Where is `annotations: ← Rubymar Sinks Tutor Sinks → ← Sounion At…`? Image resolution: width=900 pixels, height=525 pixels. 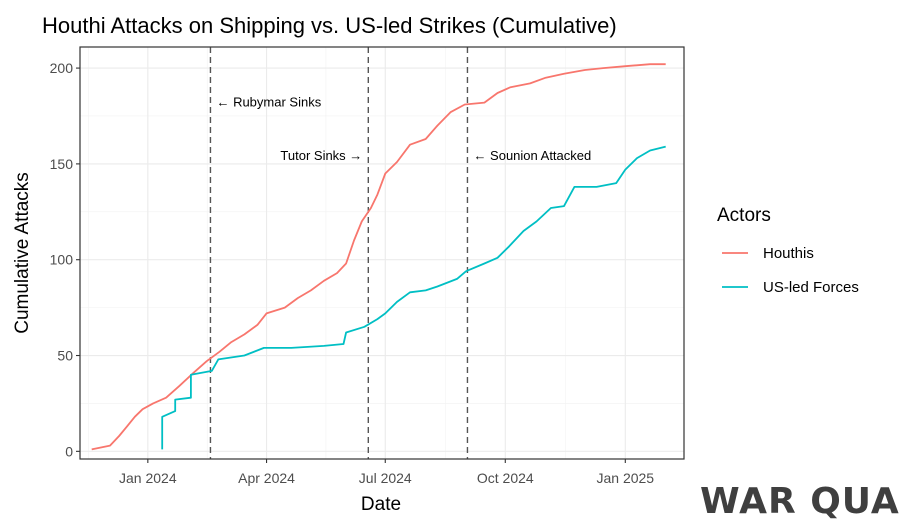
annotations: ← Rubymar Sinks Tutor Sinks → ← Sounion At… is located at coordinates (403, 129).